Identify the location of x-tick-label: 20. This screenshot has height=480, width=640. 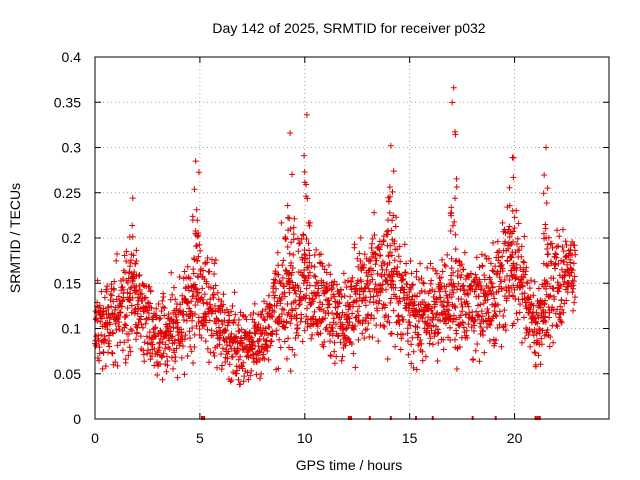
(515, 438).